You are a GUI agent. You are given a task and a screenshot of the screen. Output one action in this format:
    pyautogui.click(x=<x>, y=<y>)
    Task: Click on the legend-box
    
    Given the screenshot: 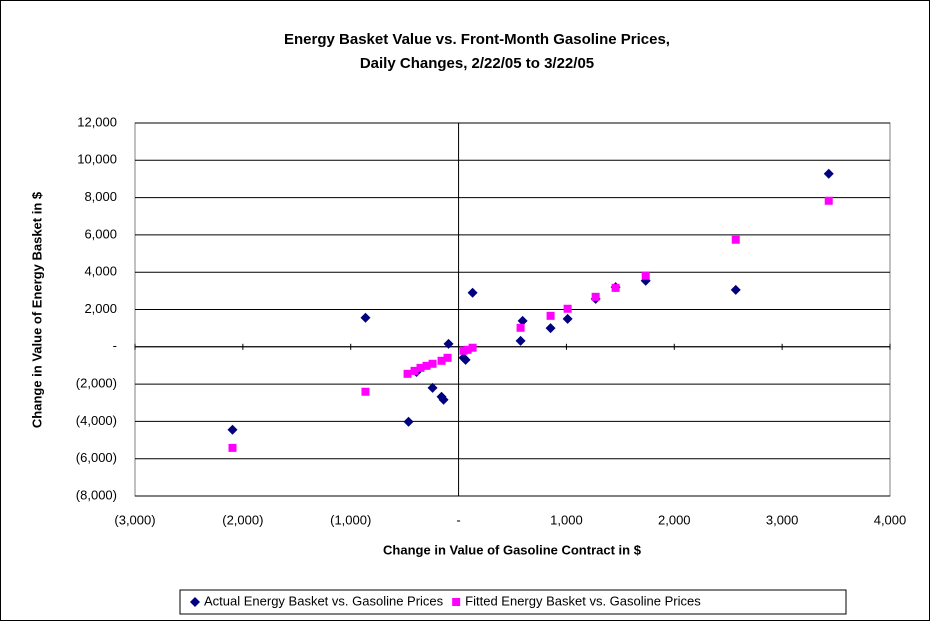 What is the action you would take?
    pyautogui.click(x=513, y=602)
    